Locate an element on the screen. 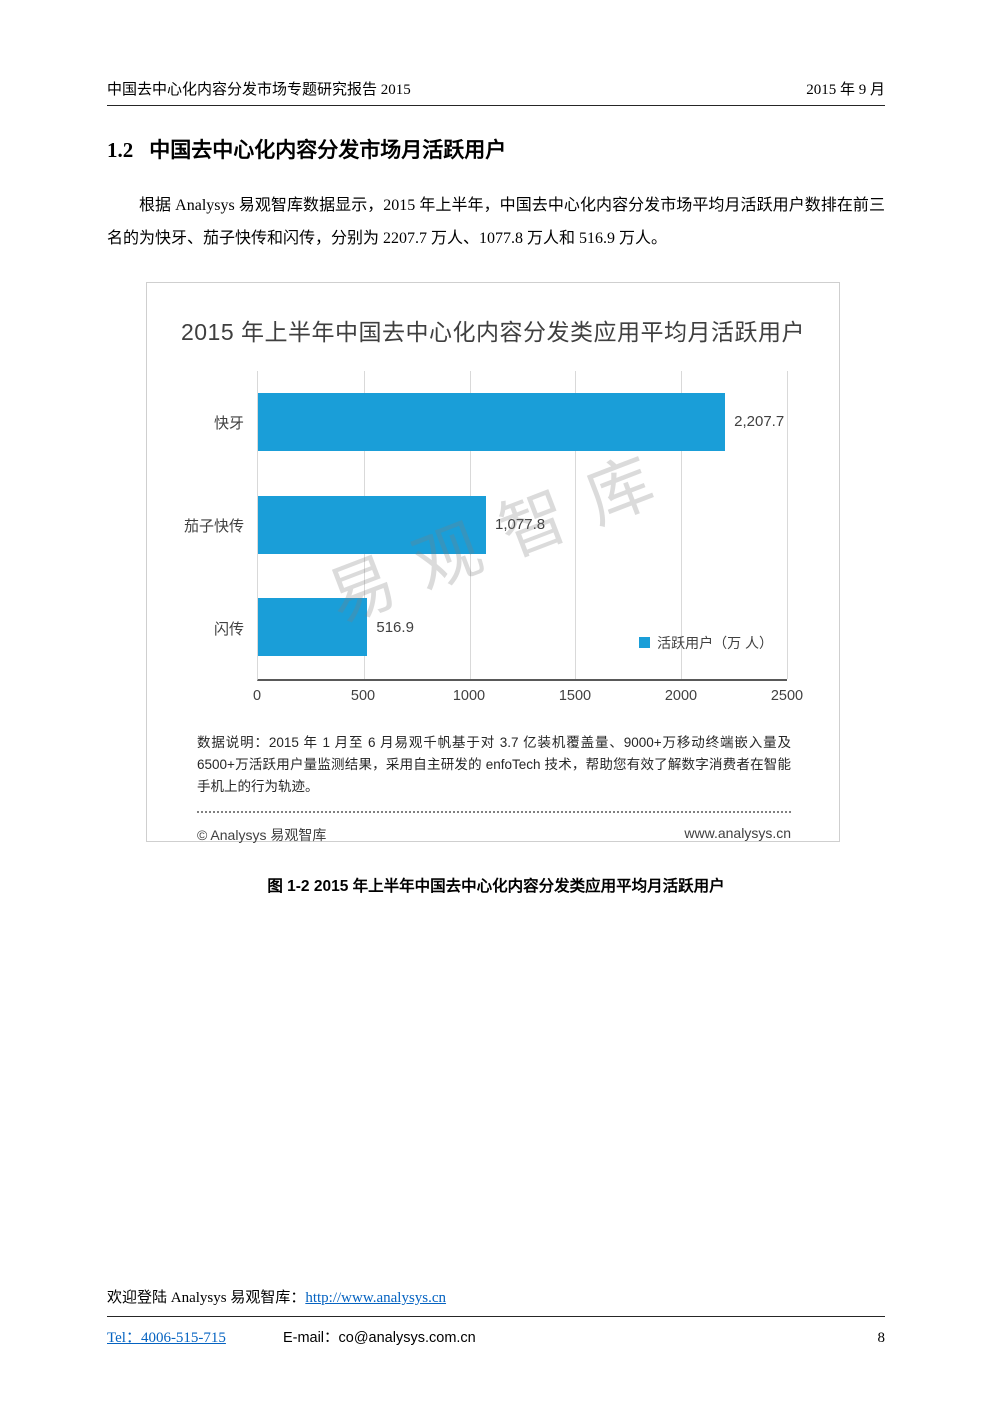  footer-divider is located at coordinates (496, 1316).